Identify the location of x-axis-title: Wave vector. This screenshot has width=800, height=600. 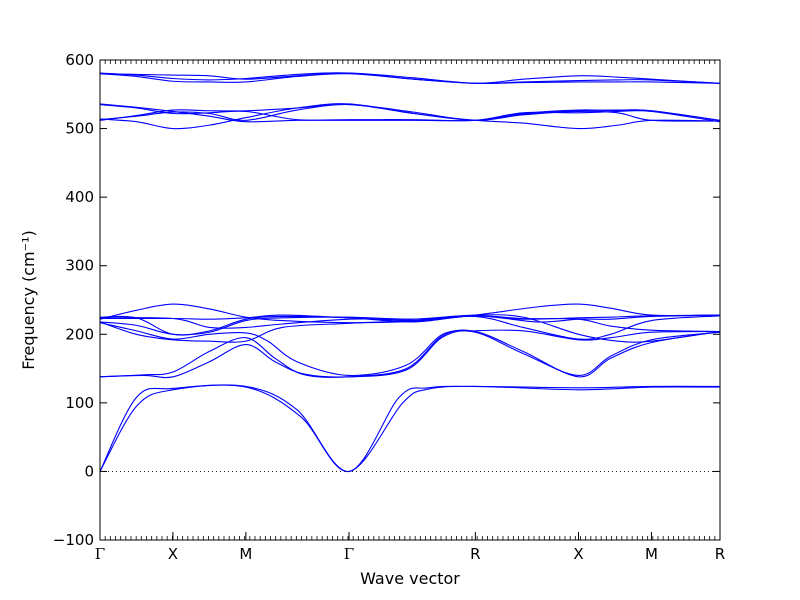
(410, 578).